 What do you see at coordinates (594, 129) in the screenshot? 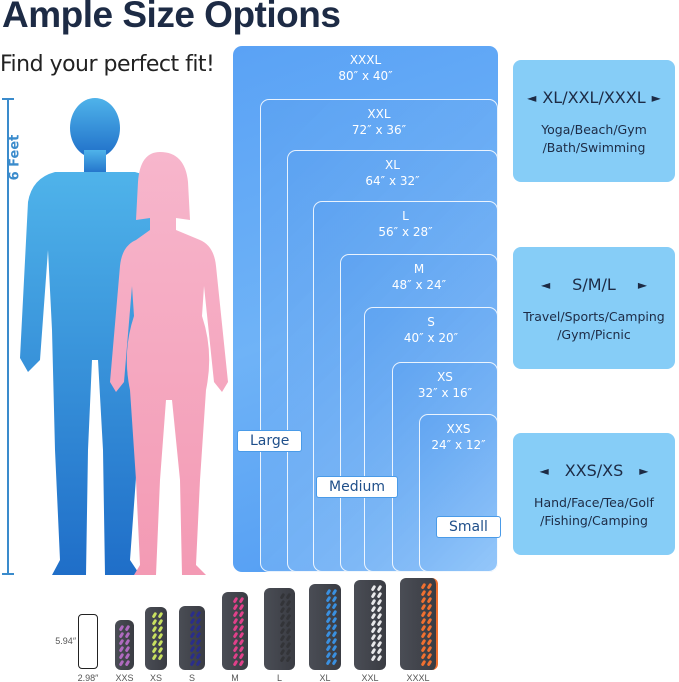
I see `category-desc: Yoga/Beach/Gym` at bounding box center [594, 129].